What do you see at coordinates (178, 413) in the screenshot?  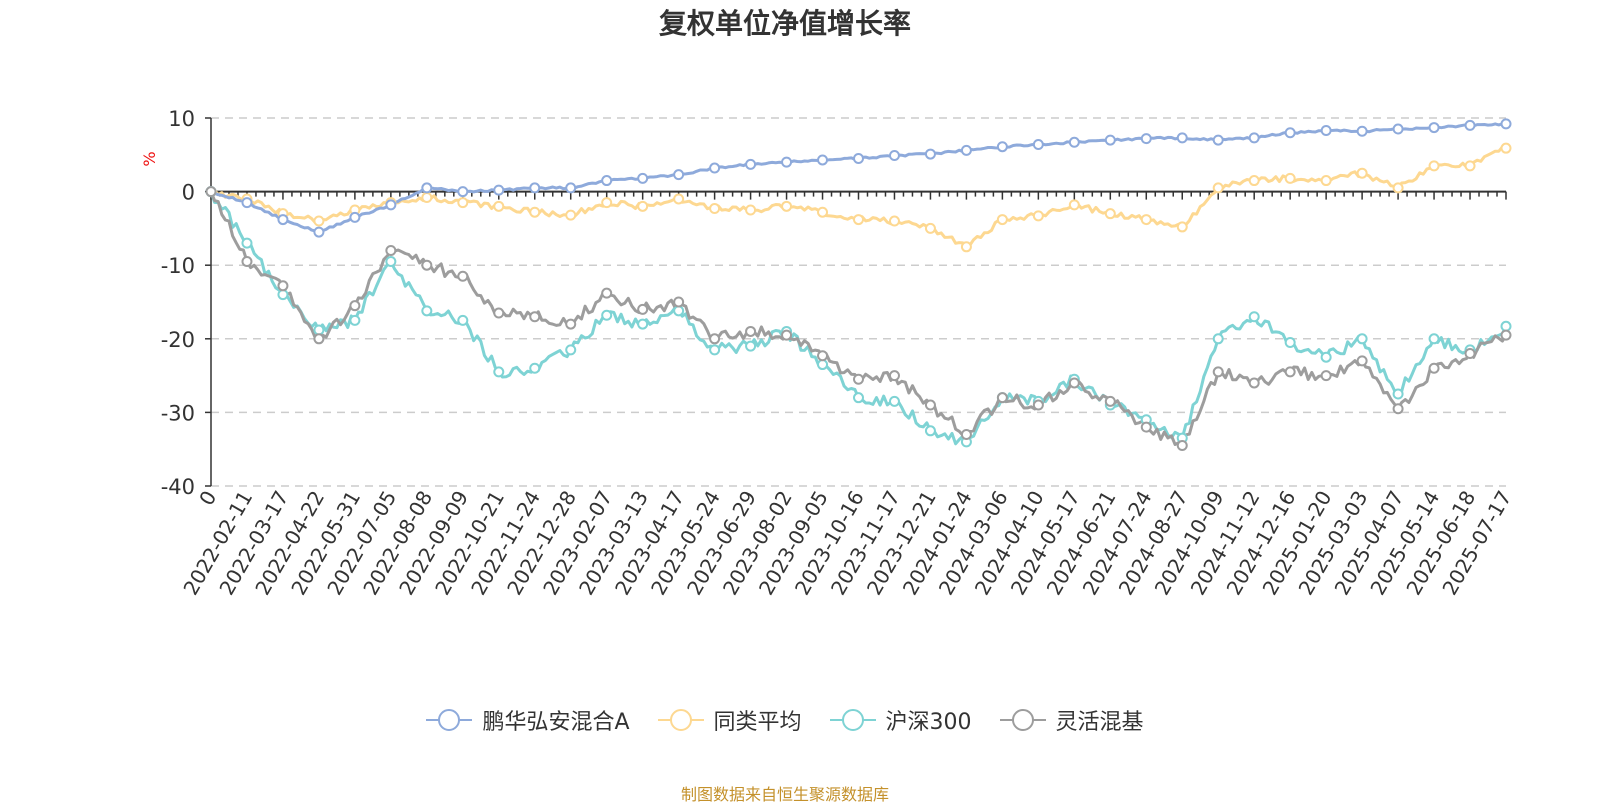 I see `y-tick-label: -30` at bounding box center [178, 413].